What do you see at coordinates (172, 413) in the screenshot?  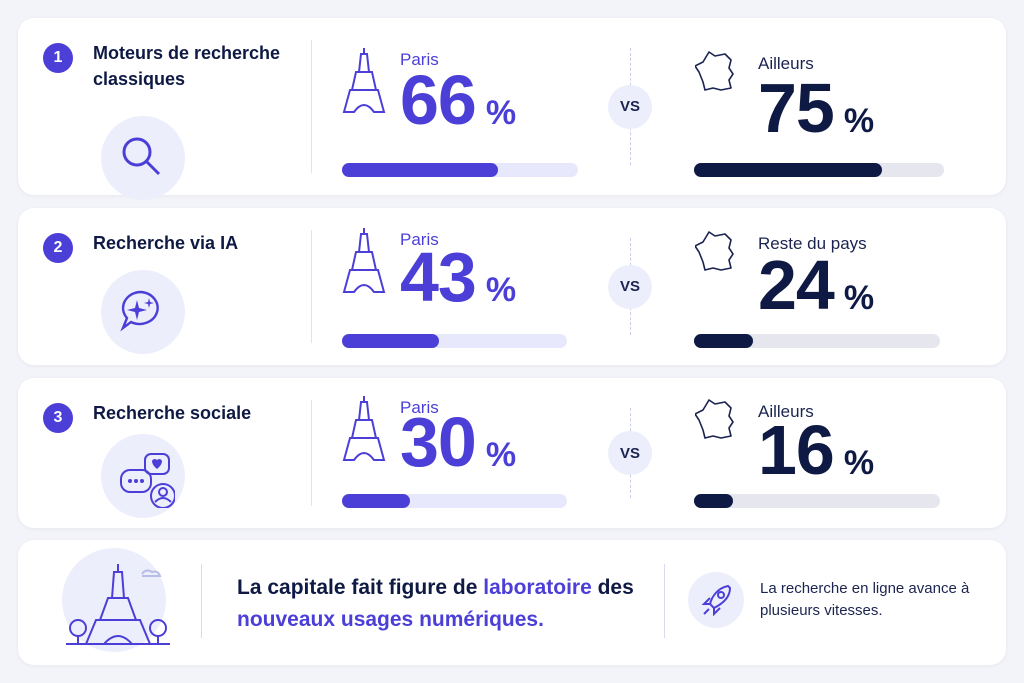 I see `row-title: Recherche sociale` at bounding box center [172, 413].